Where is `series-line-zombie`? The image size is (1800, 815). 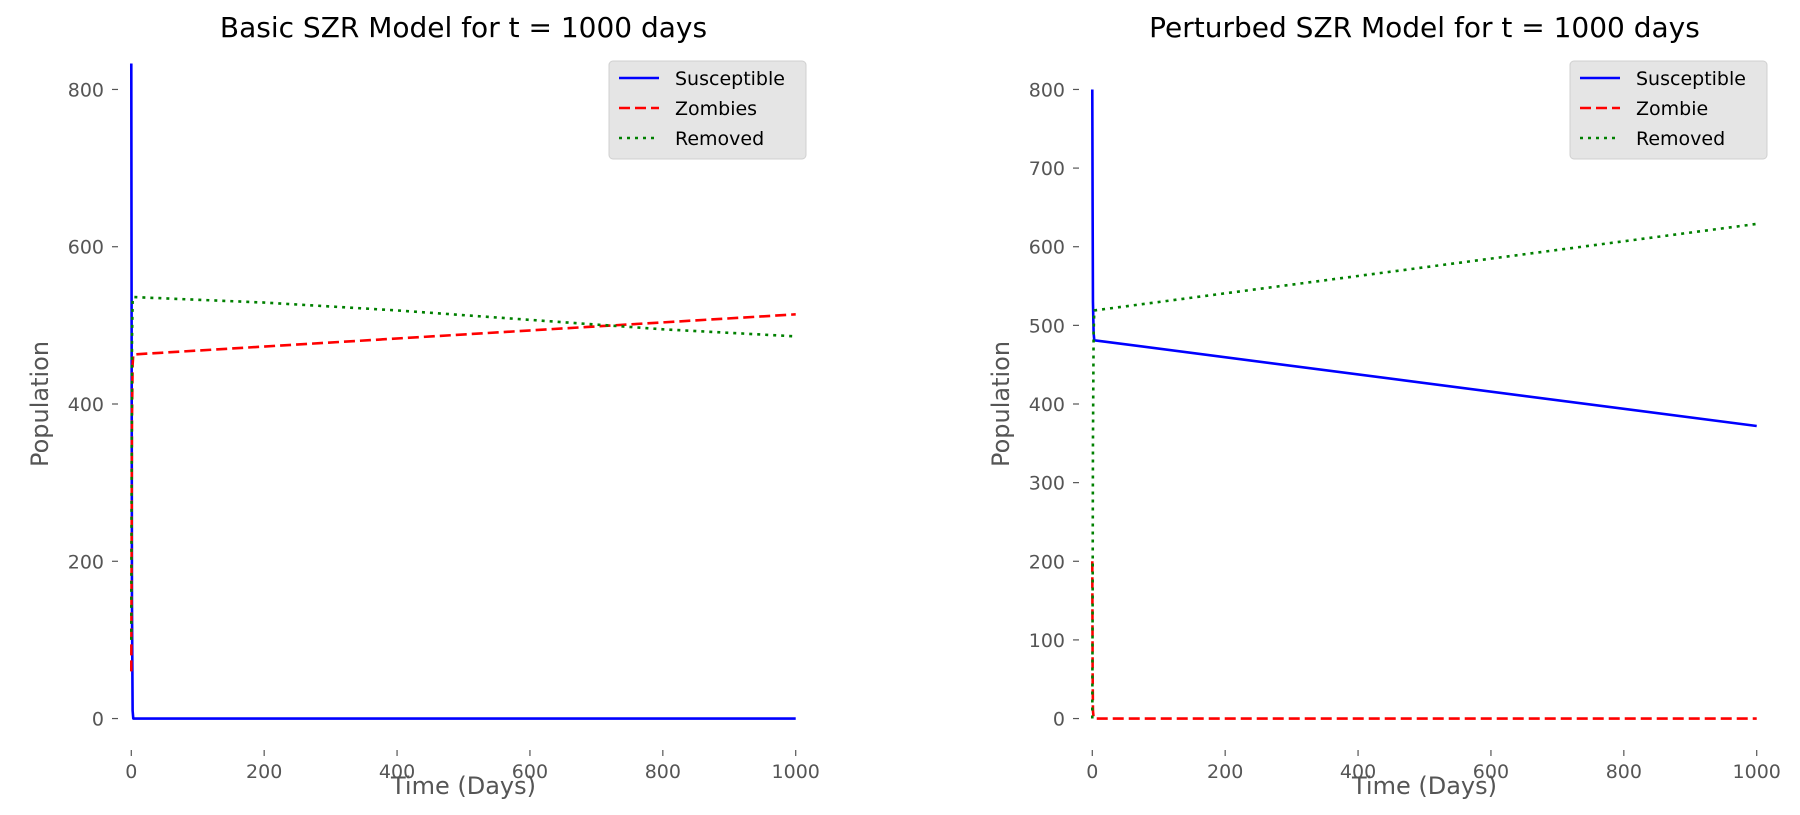 series-line-zombie is located at coordinates (1423, 640).